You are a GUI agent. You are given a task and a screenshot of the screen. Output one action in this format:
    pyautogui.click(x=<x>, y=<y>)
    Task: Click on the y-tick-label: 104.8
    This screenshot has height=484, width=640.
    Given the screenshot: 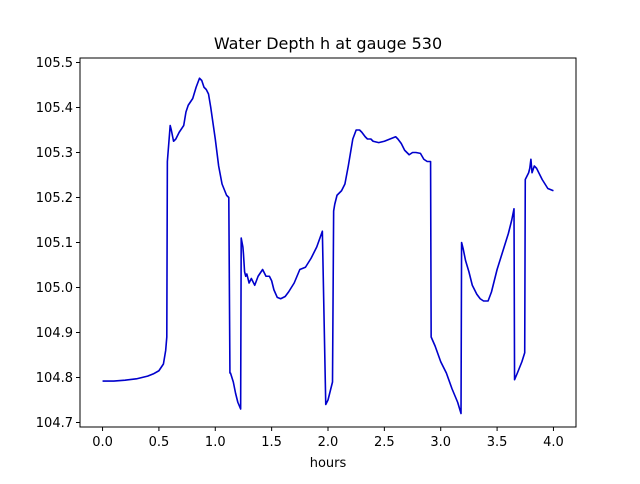 What is the action you would take?
    pyautogui.click(x=54, y=378)
    